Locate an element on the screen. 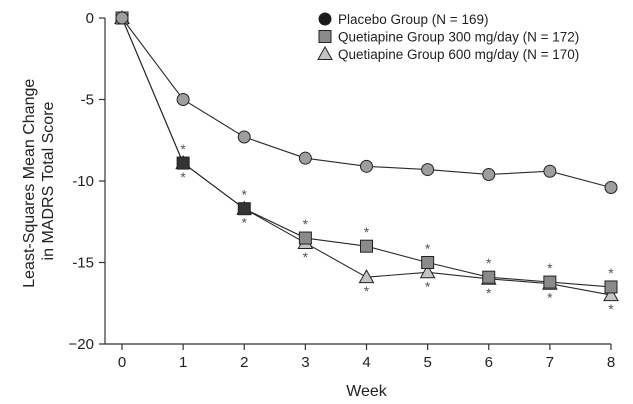 This screenshot has height=404, width=633. y-tick-label: −20 is located at coordinates (81, 344).